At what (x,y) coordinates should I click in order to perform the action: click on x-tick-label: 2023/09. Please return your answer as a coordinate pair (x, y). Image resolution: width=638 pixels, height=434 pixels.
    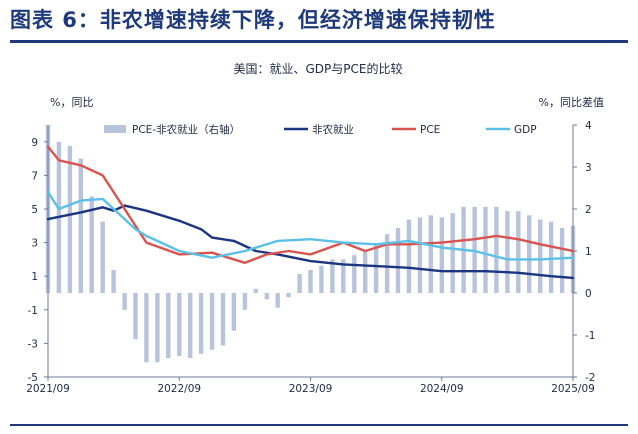
    Looking at the image, I should click on (311, 389).